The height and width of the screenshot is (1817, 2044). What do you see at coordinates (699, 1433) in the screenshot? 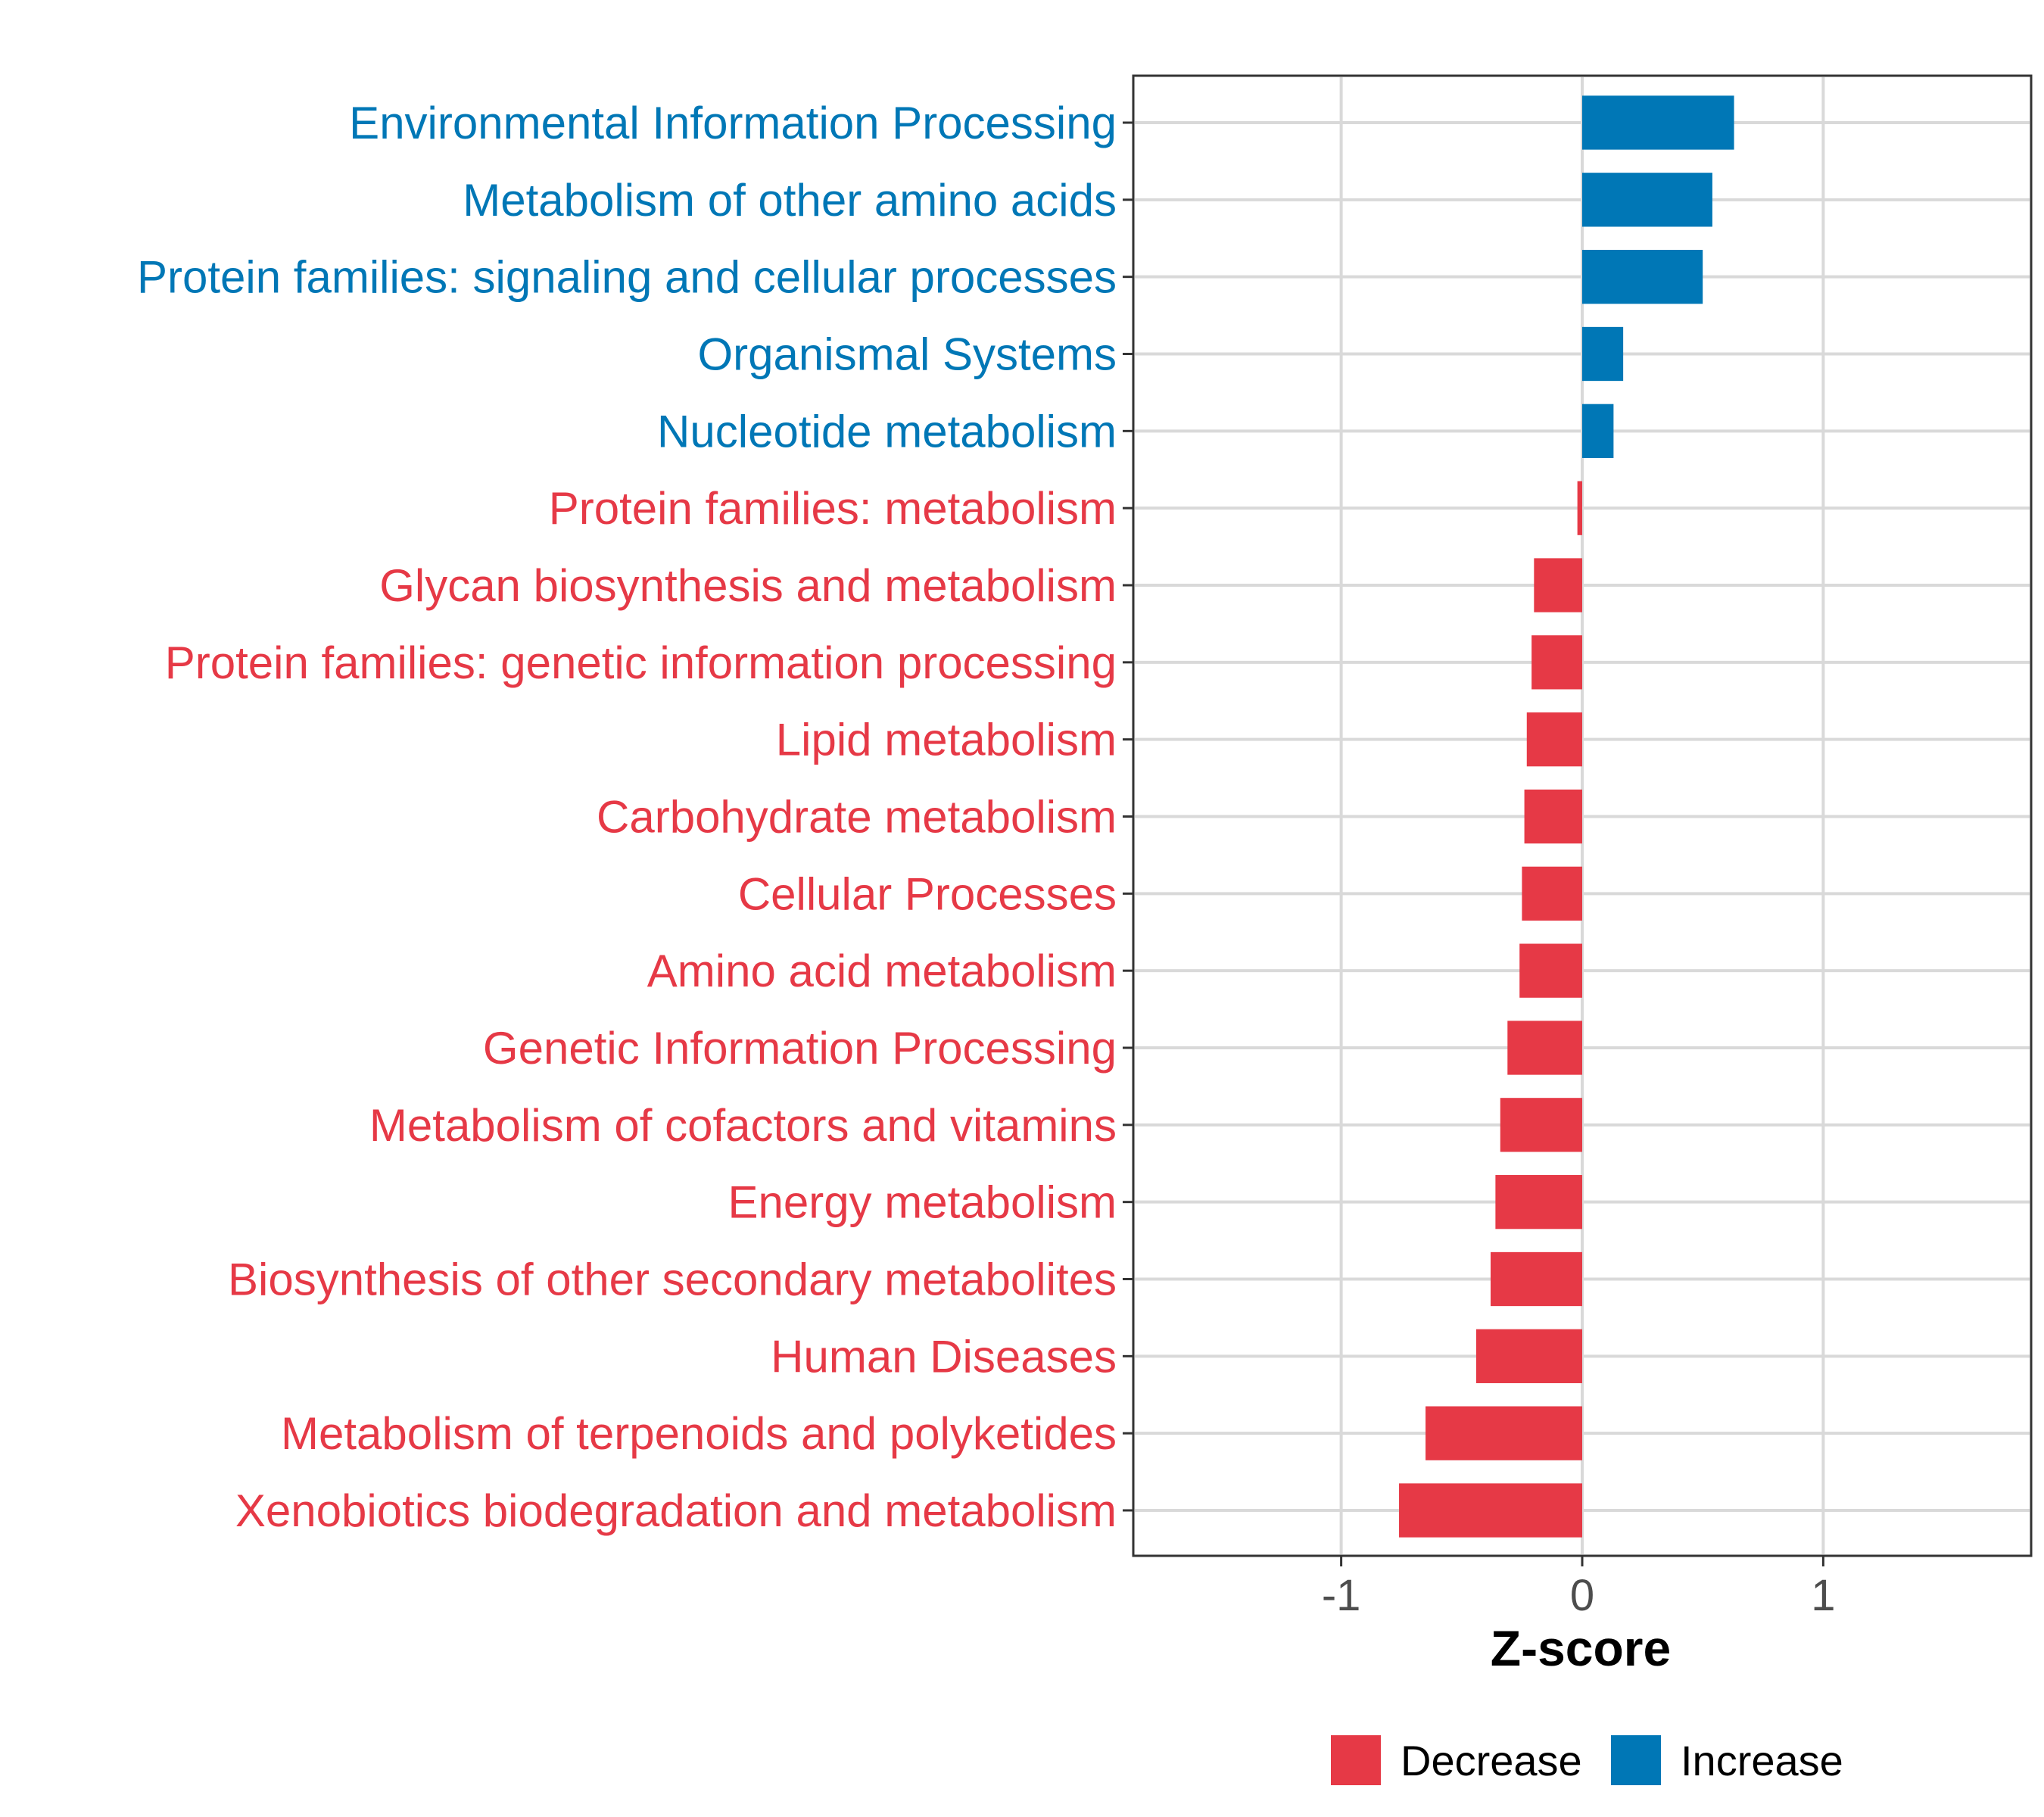
I see `category-label: Metabolism of terpenoids and polyketides` at bounding box center [699, 1433].